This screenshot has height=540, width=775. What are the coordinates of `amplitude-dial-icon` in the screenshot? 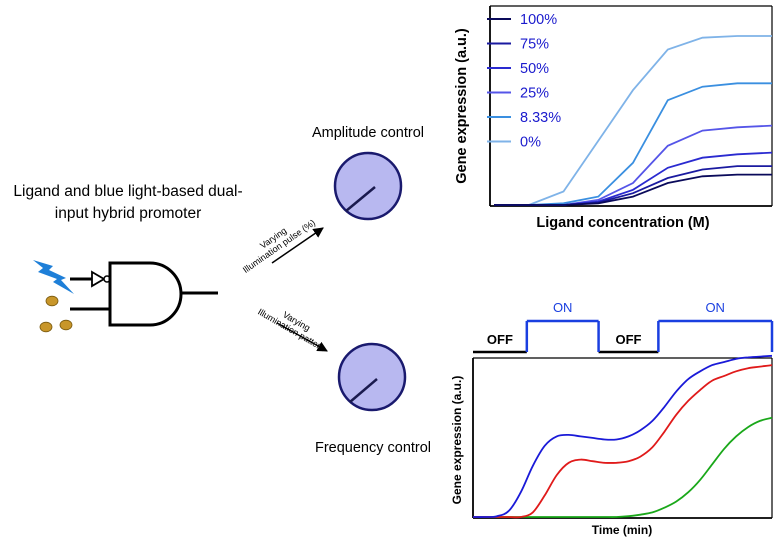 It's located at (368, 186).